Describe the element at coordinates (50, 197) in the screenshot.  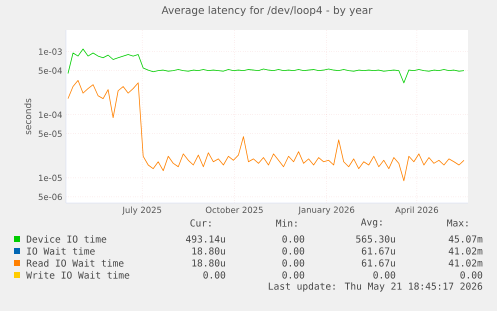
I see `y-tick-label: 5e-06` at that location.